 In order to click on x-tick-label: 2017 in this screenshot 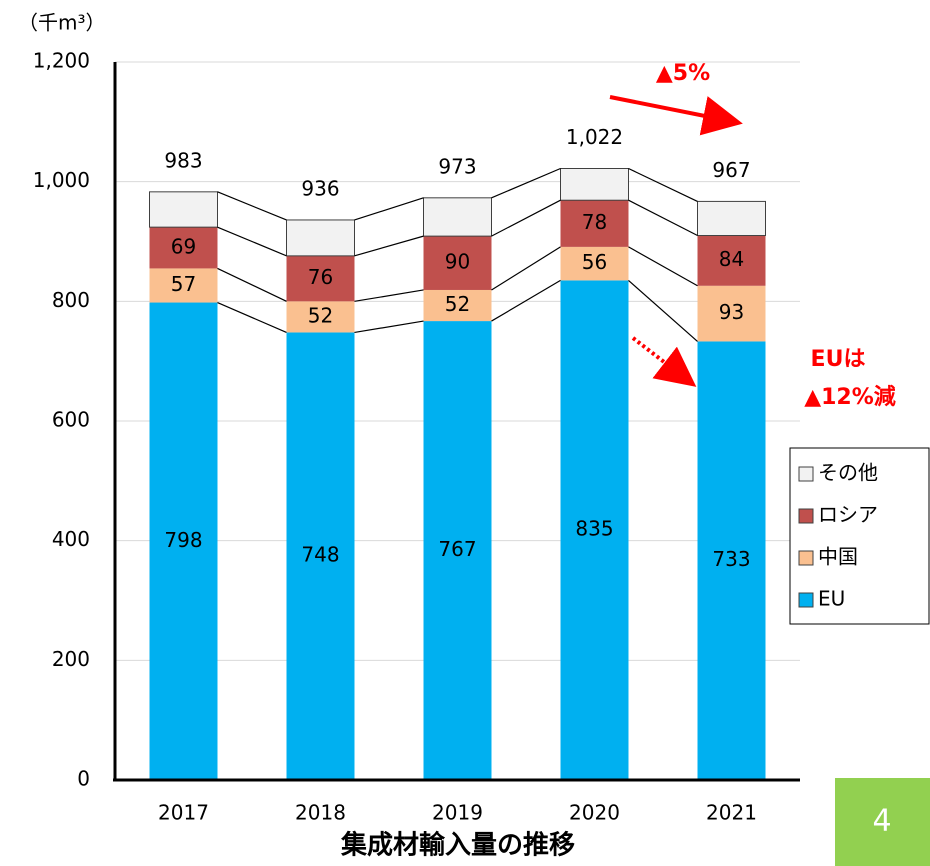, I will do `click(183, 813)`.